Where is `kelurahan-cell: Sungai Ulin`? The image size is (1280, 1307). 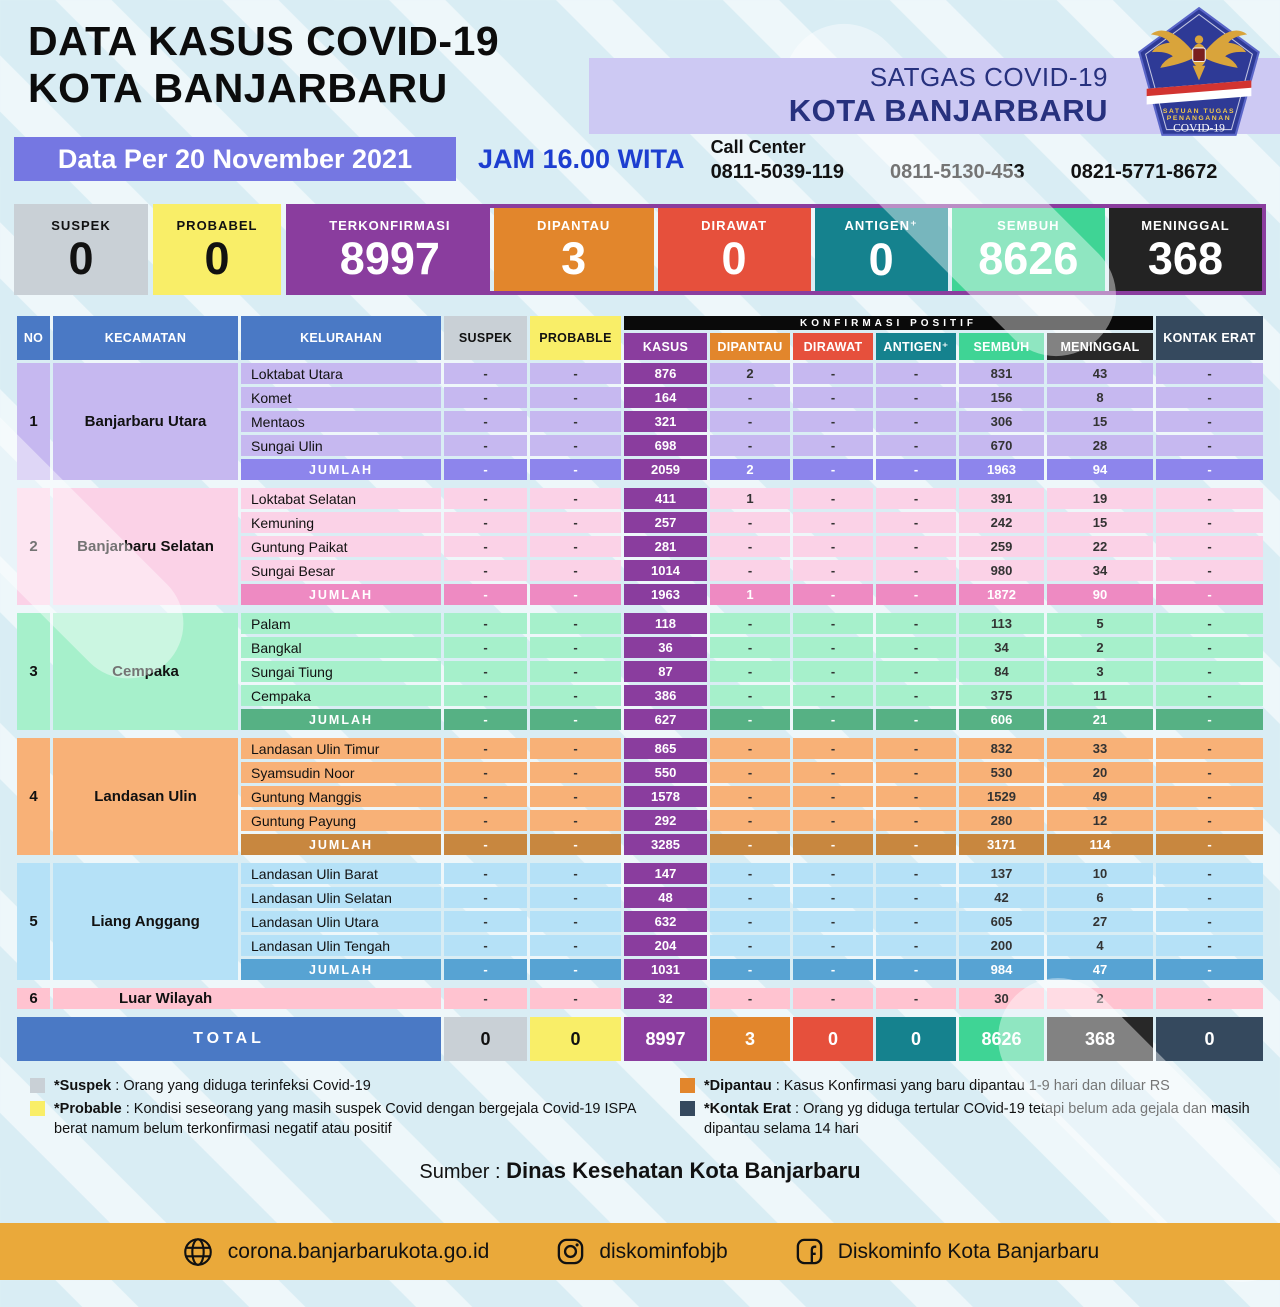 kelurahan-cell: Sungai Ulin is located at coordinates (341, 446).